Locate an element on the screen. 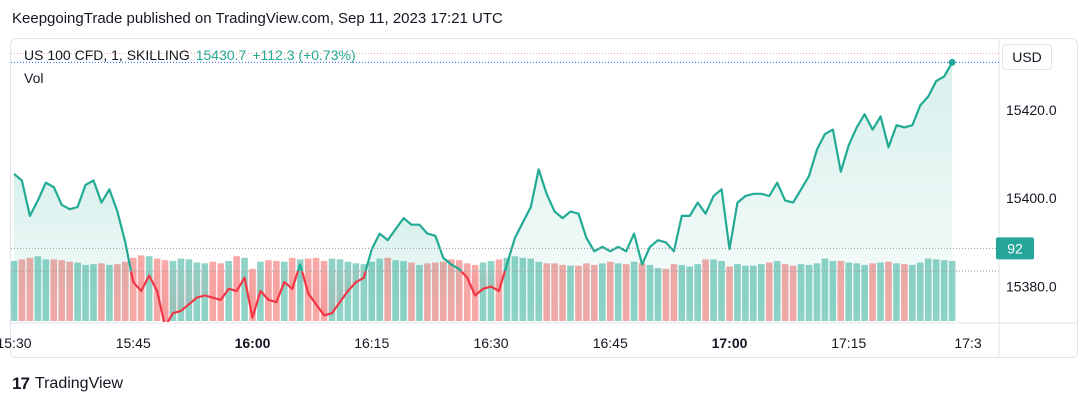  brand-footer: 17 TradingView is located at coordinates (67, 384).